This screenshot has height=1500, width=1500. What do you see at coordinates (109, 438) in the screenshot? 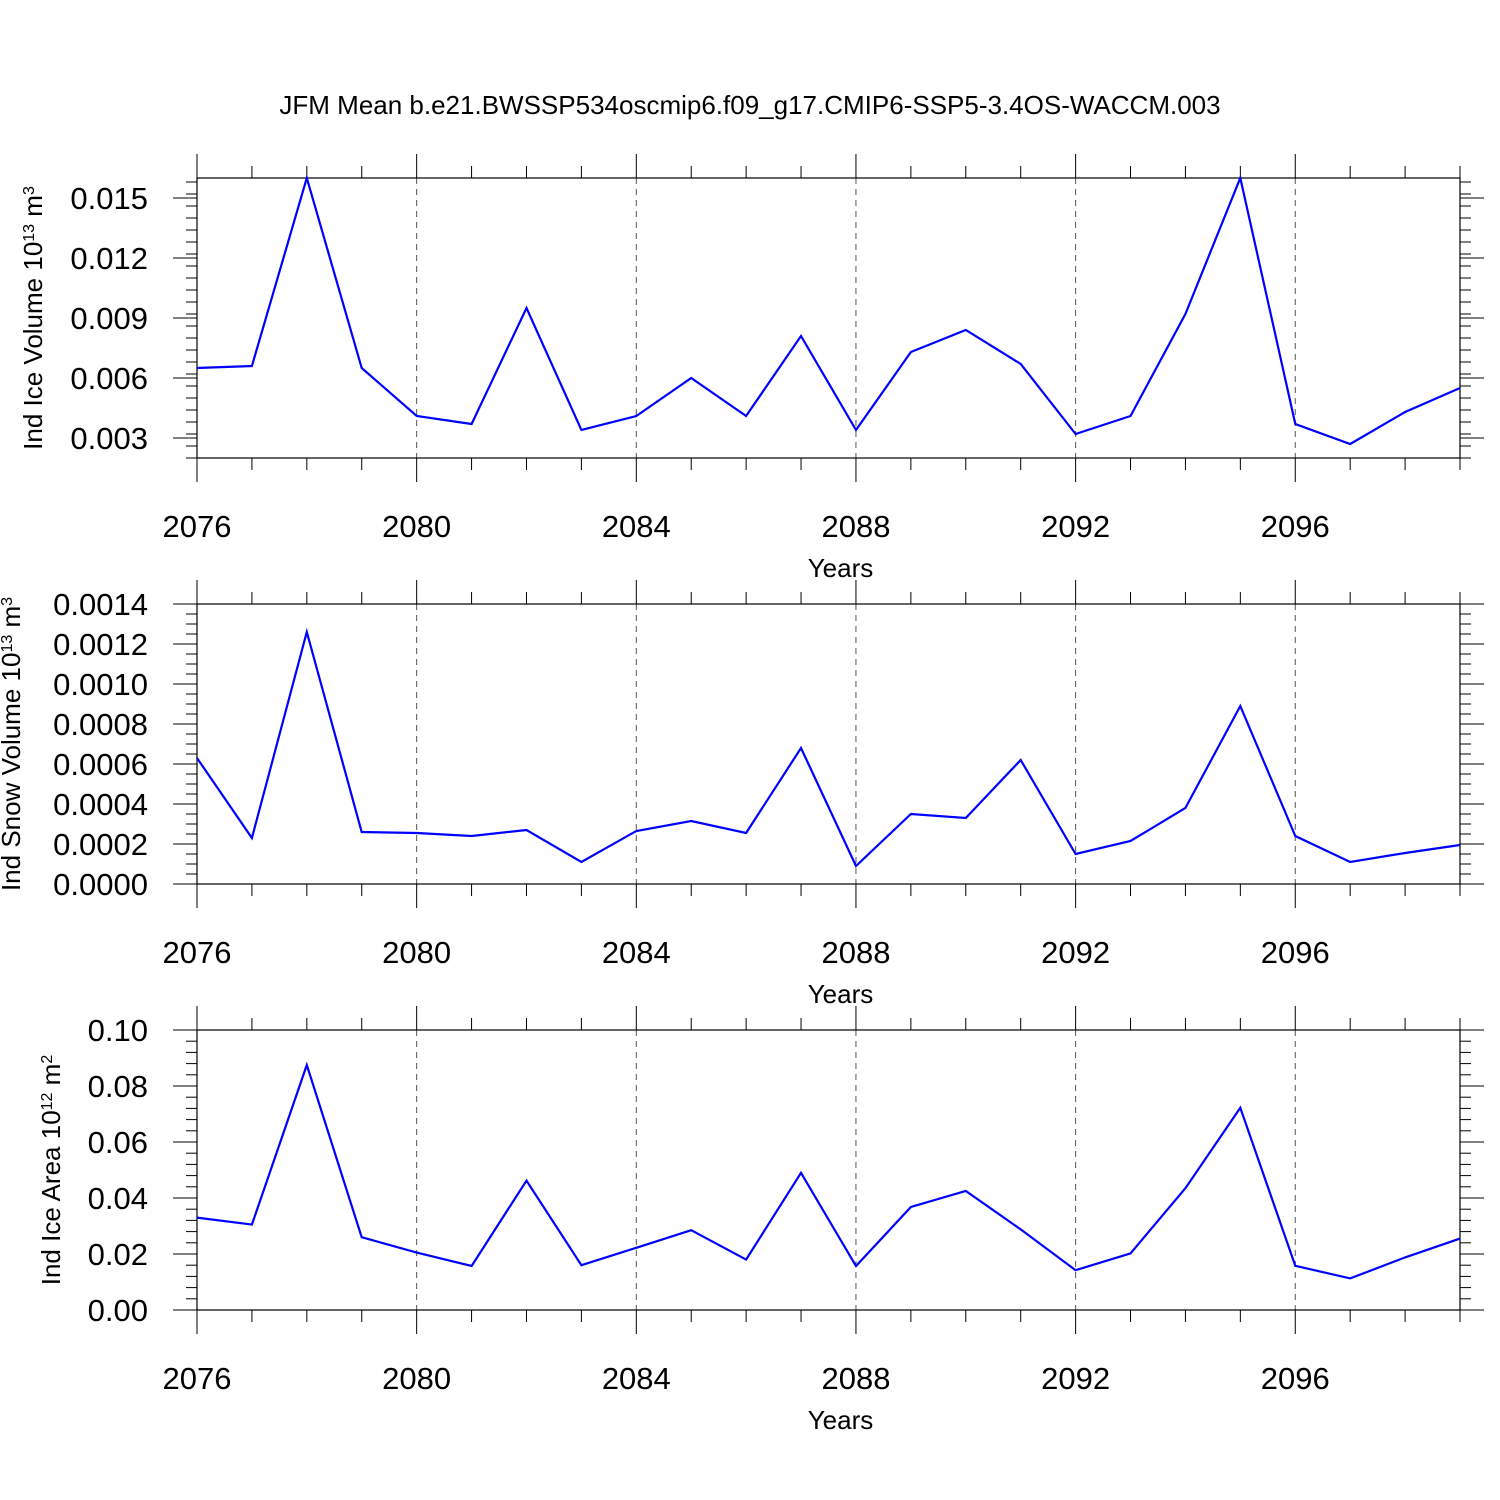
I see `y-tick-label: 0.003` at bounding box center [109, 438].